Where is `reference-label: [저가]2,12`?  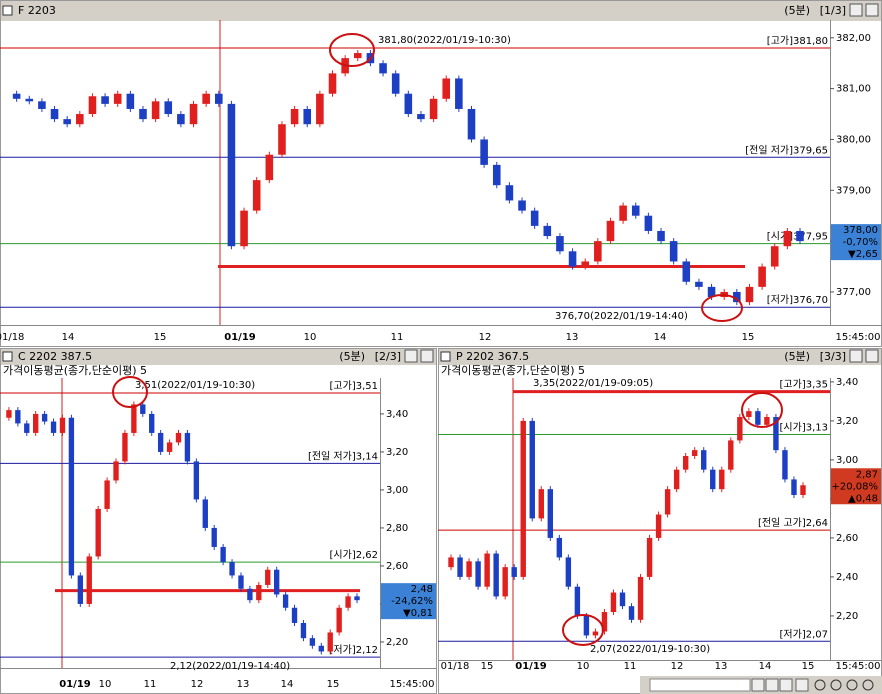
reference-label: [저가]2,12 is located at coordinates (354, 650).